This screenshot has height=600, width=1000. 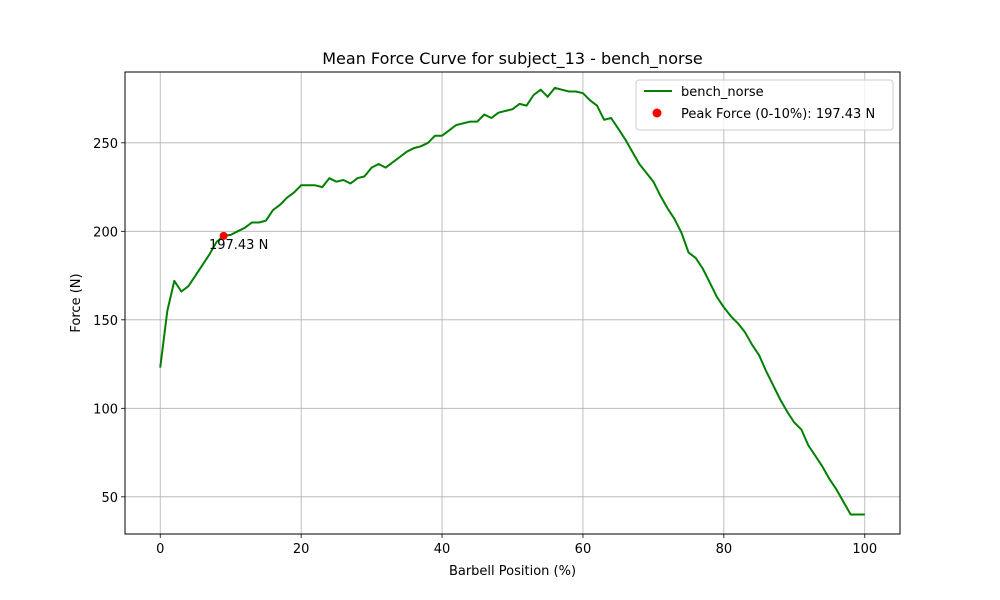 I want to click on annotation-layer: 197.43 N, so click(x=238, y=245).